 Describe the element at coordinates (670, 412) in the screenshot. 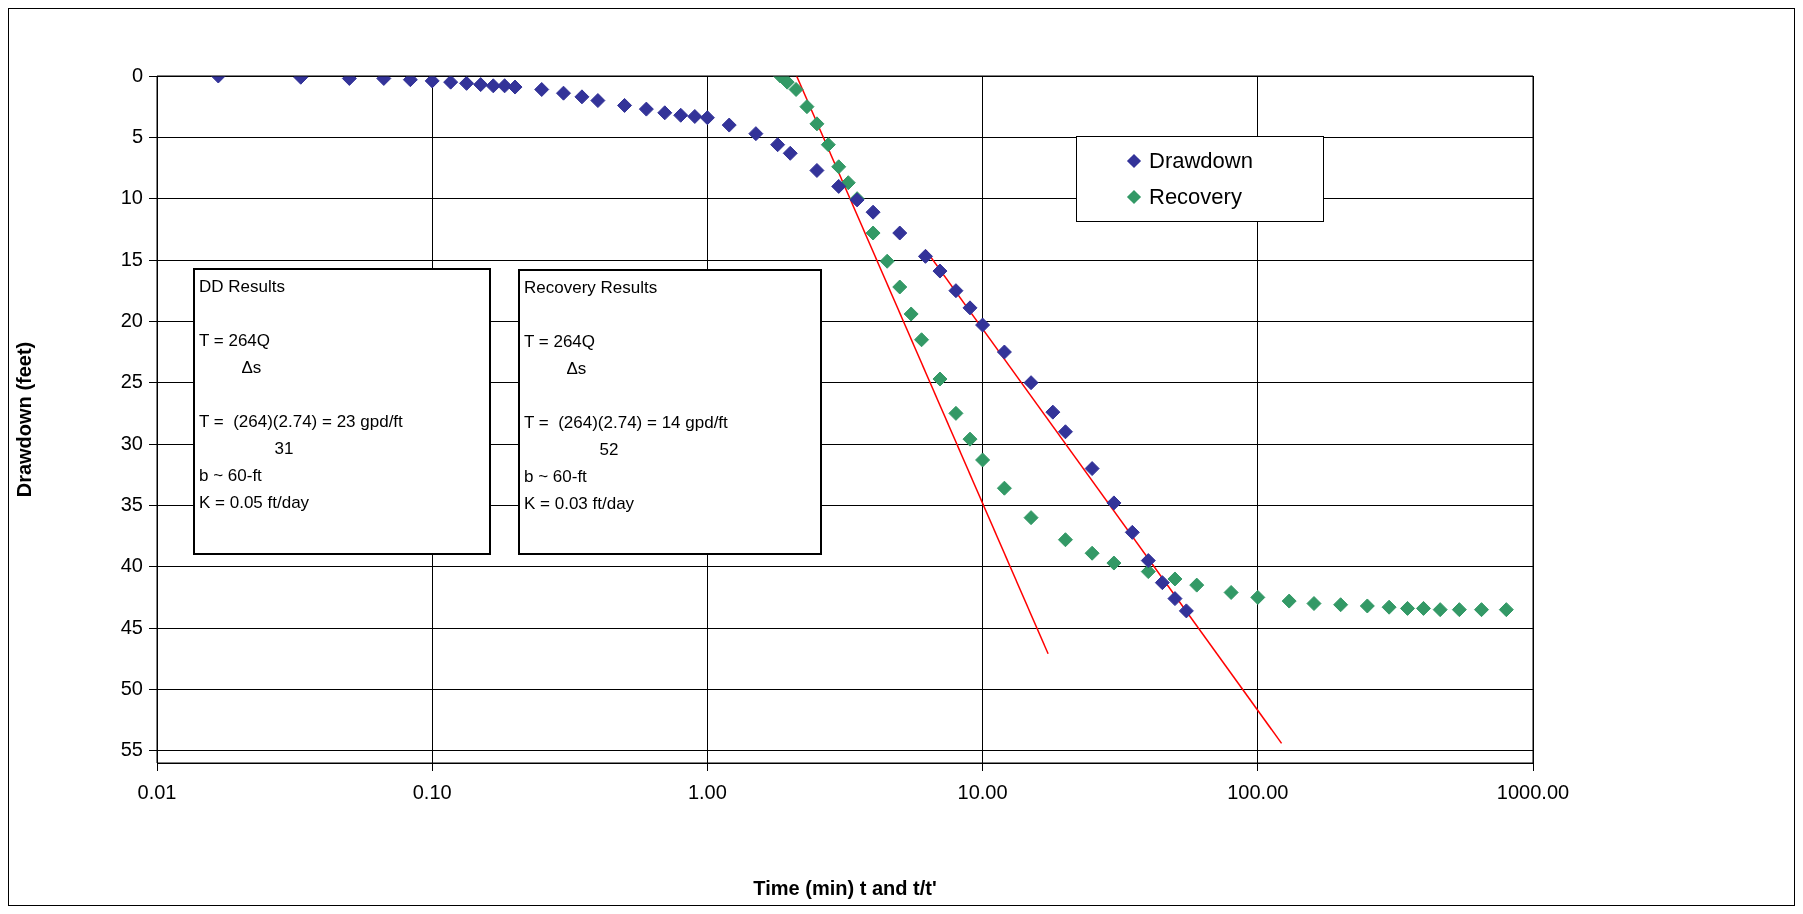

I see `note-box: Recovery Results T = 264Q Δs T = (264)(2.74) = 14 gpd/ft 52 b ~ 60-ft K = 0.03 ft/day` at that location.